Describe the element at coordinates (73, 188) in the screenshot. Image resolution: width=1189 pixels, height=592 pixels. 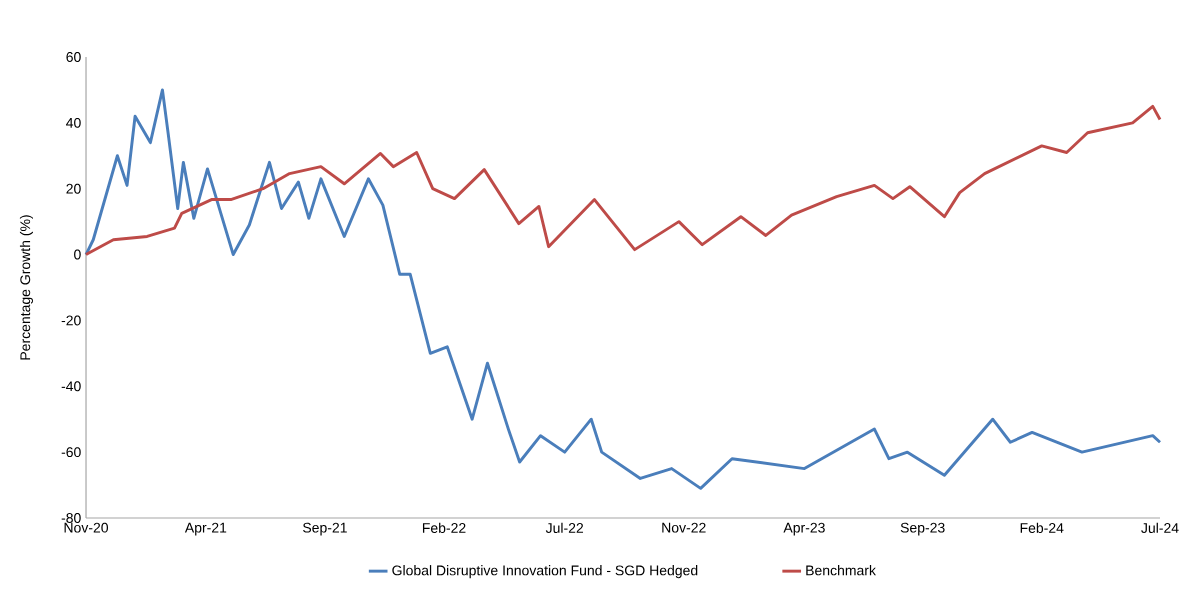
I see `y-tick-label: 20` at that location.